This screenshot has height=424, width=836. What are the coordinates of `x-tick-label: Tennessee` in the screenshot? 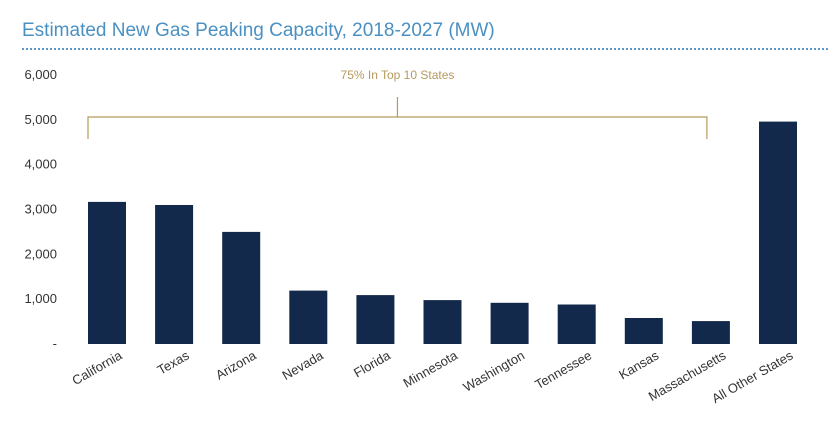 It's located at (563, 370).